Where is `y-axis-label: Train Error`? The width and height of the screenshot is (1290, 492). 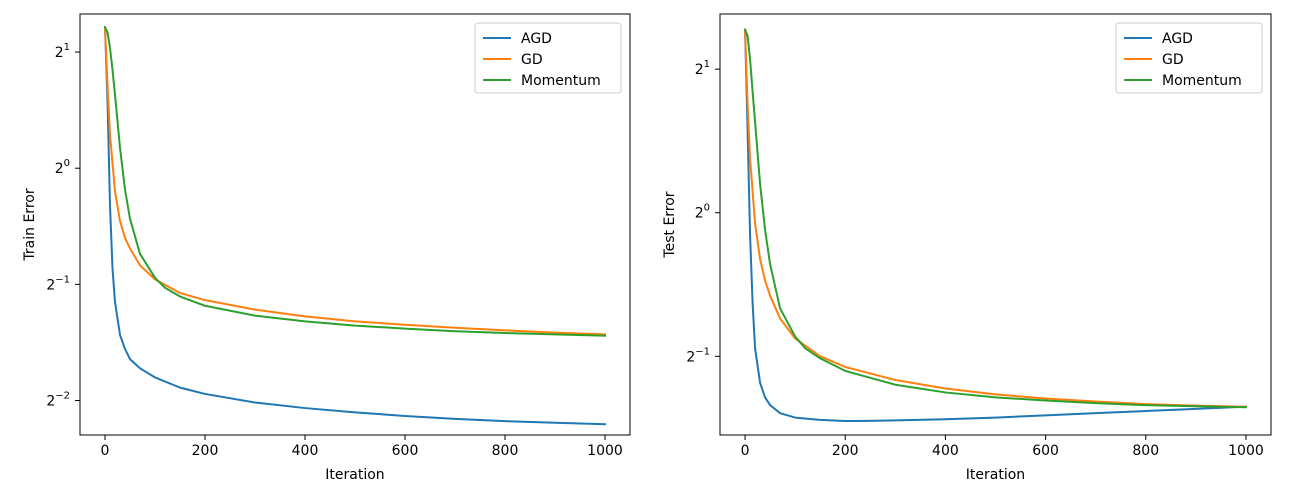 y-axis-label: Train Error is located at coordinates (30, 224).